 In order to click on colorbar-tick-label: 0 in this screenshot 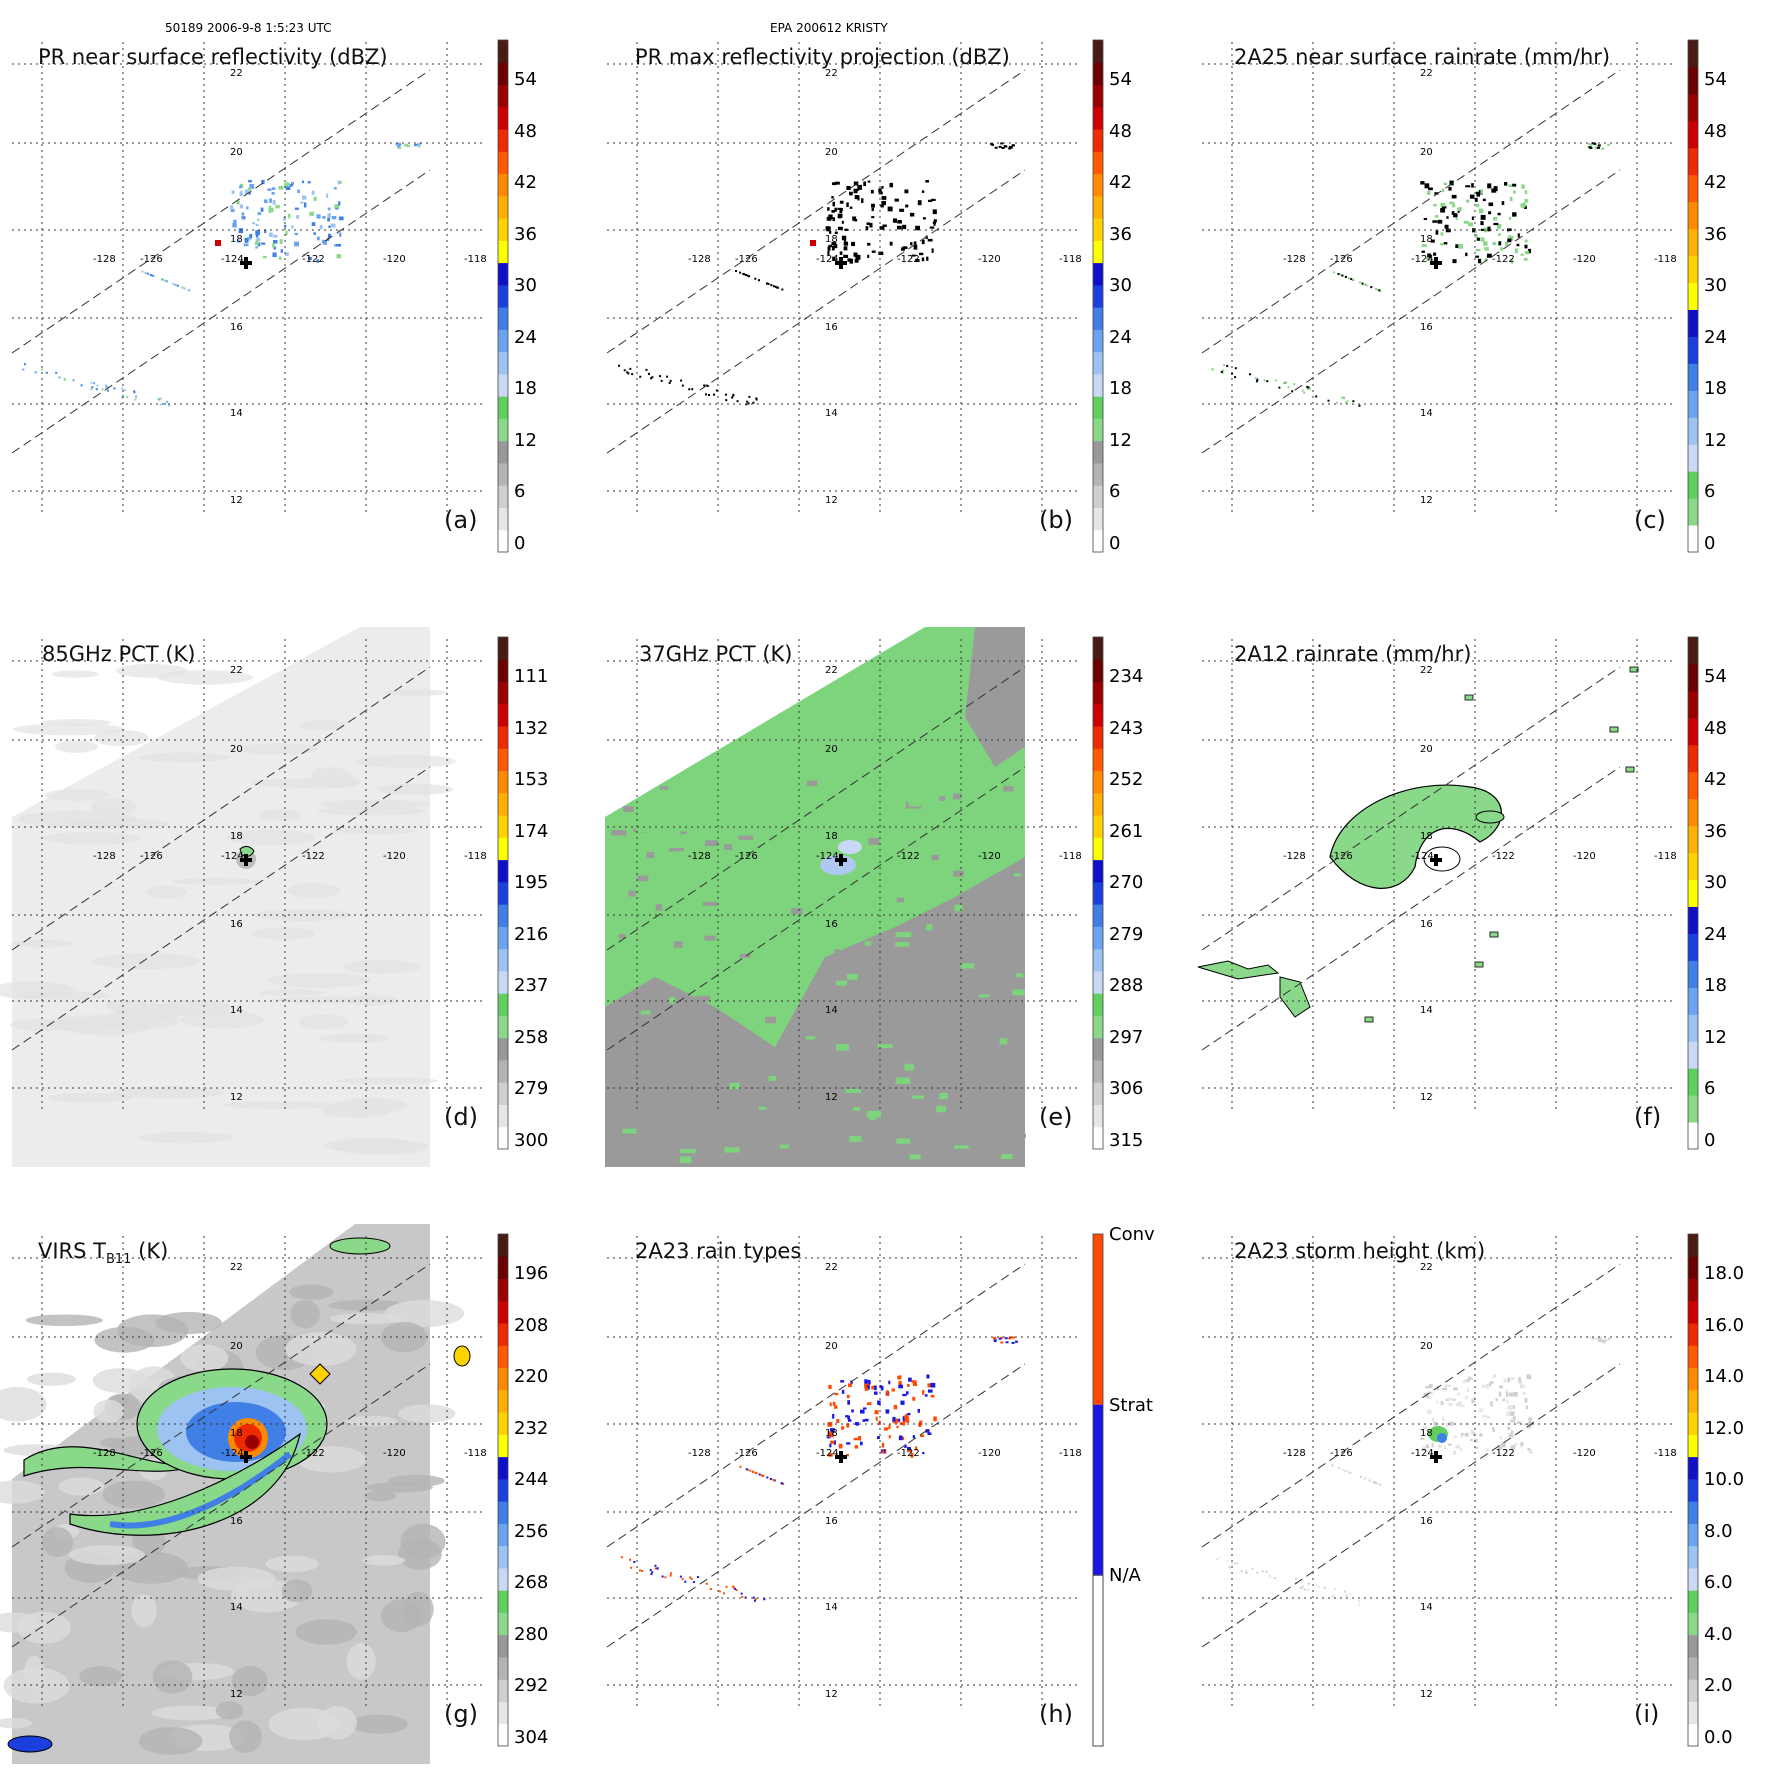, I will do `click(520, 543)`.